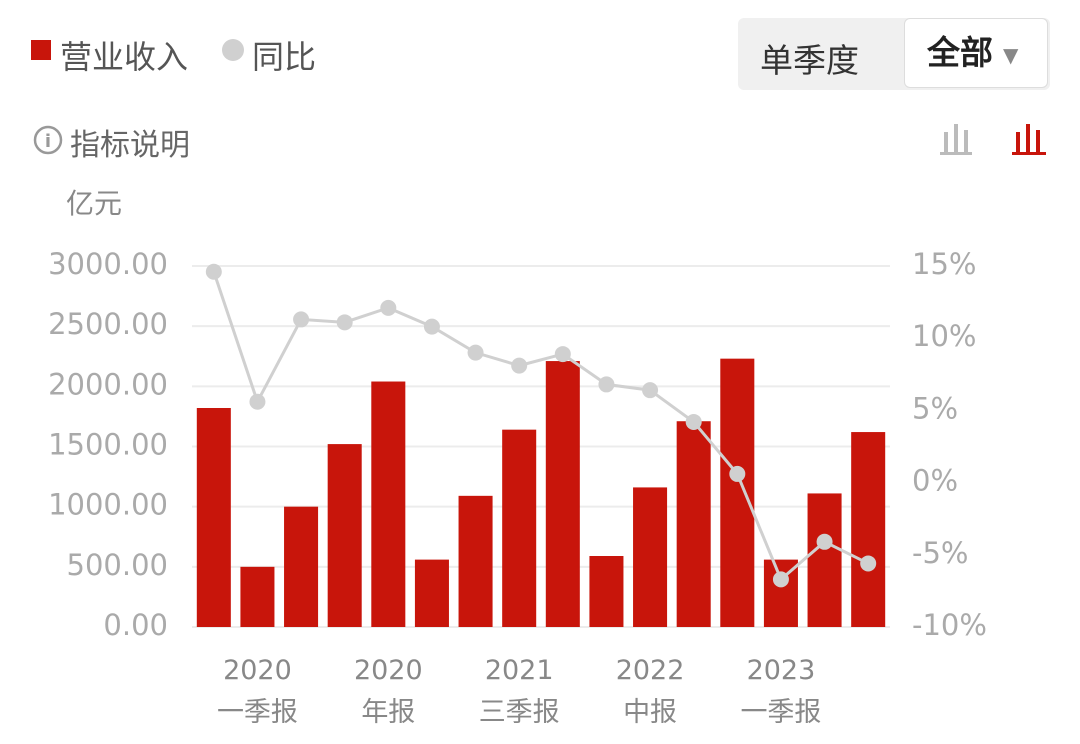  What do you see at coordinates (94, 203) in the screenshot?
I see `y-axis-unit: 亿元` at bounding box center [94, 203].